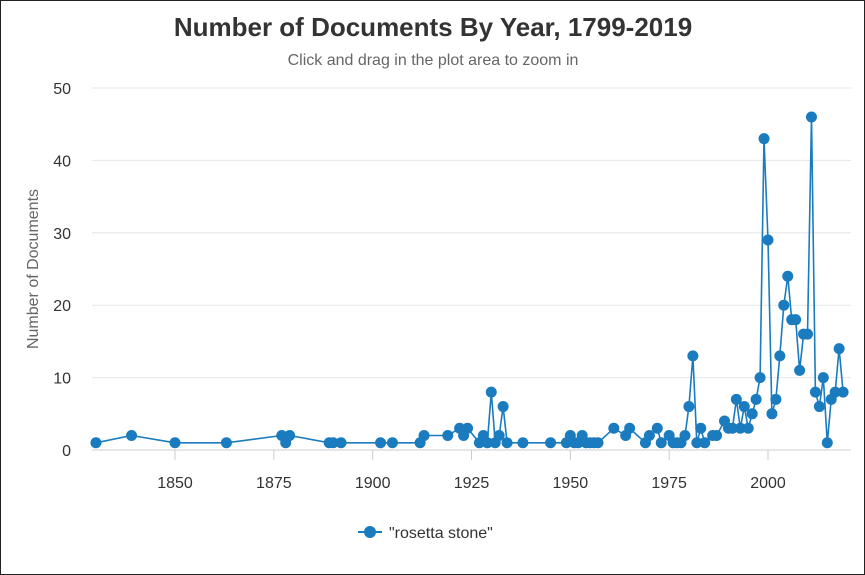 The image size is (865, 575). Describe the element at coordinates (33, 269) in the screenshot. I see `y-axis-title: Number of Documents` at that location.